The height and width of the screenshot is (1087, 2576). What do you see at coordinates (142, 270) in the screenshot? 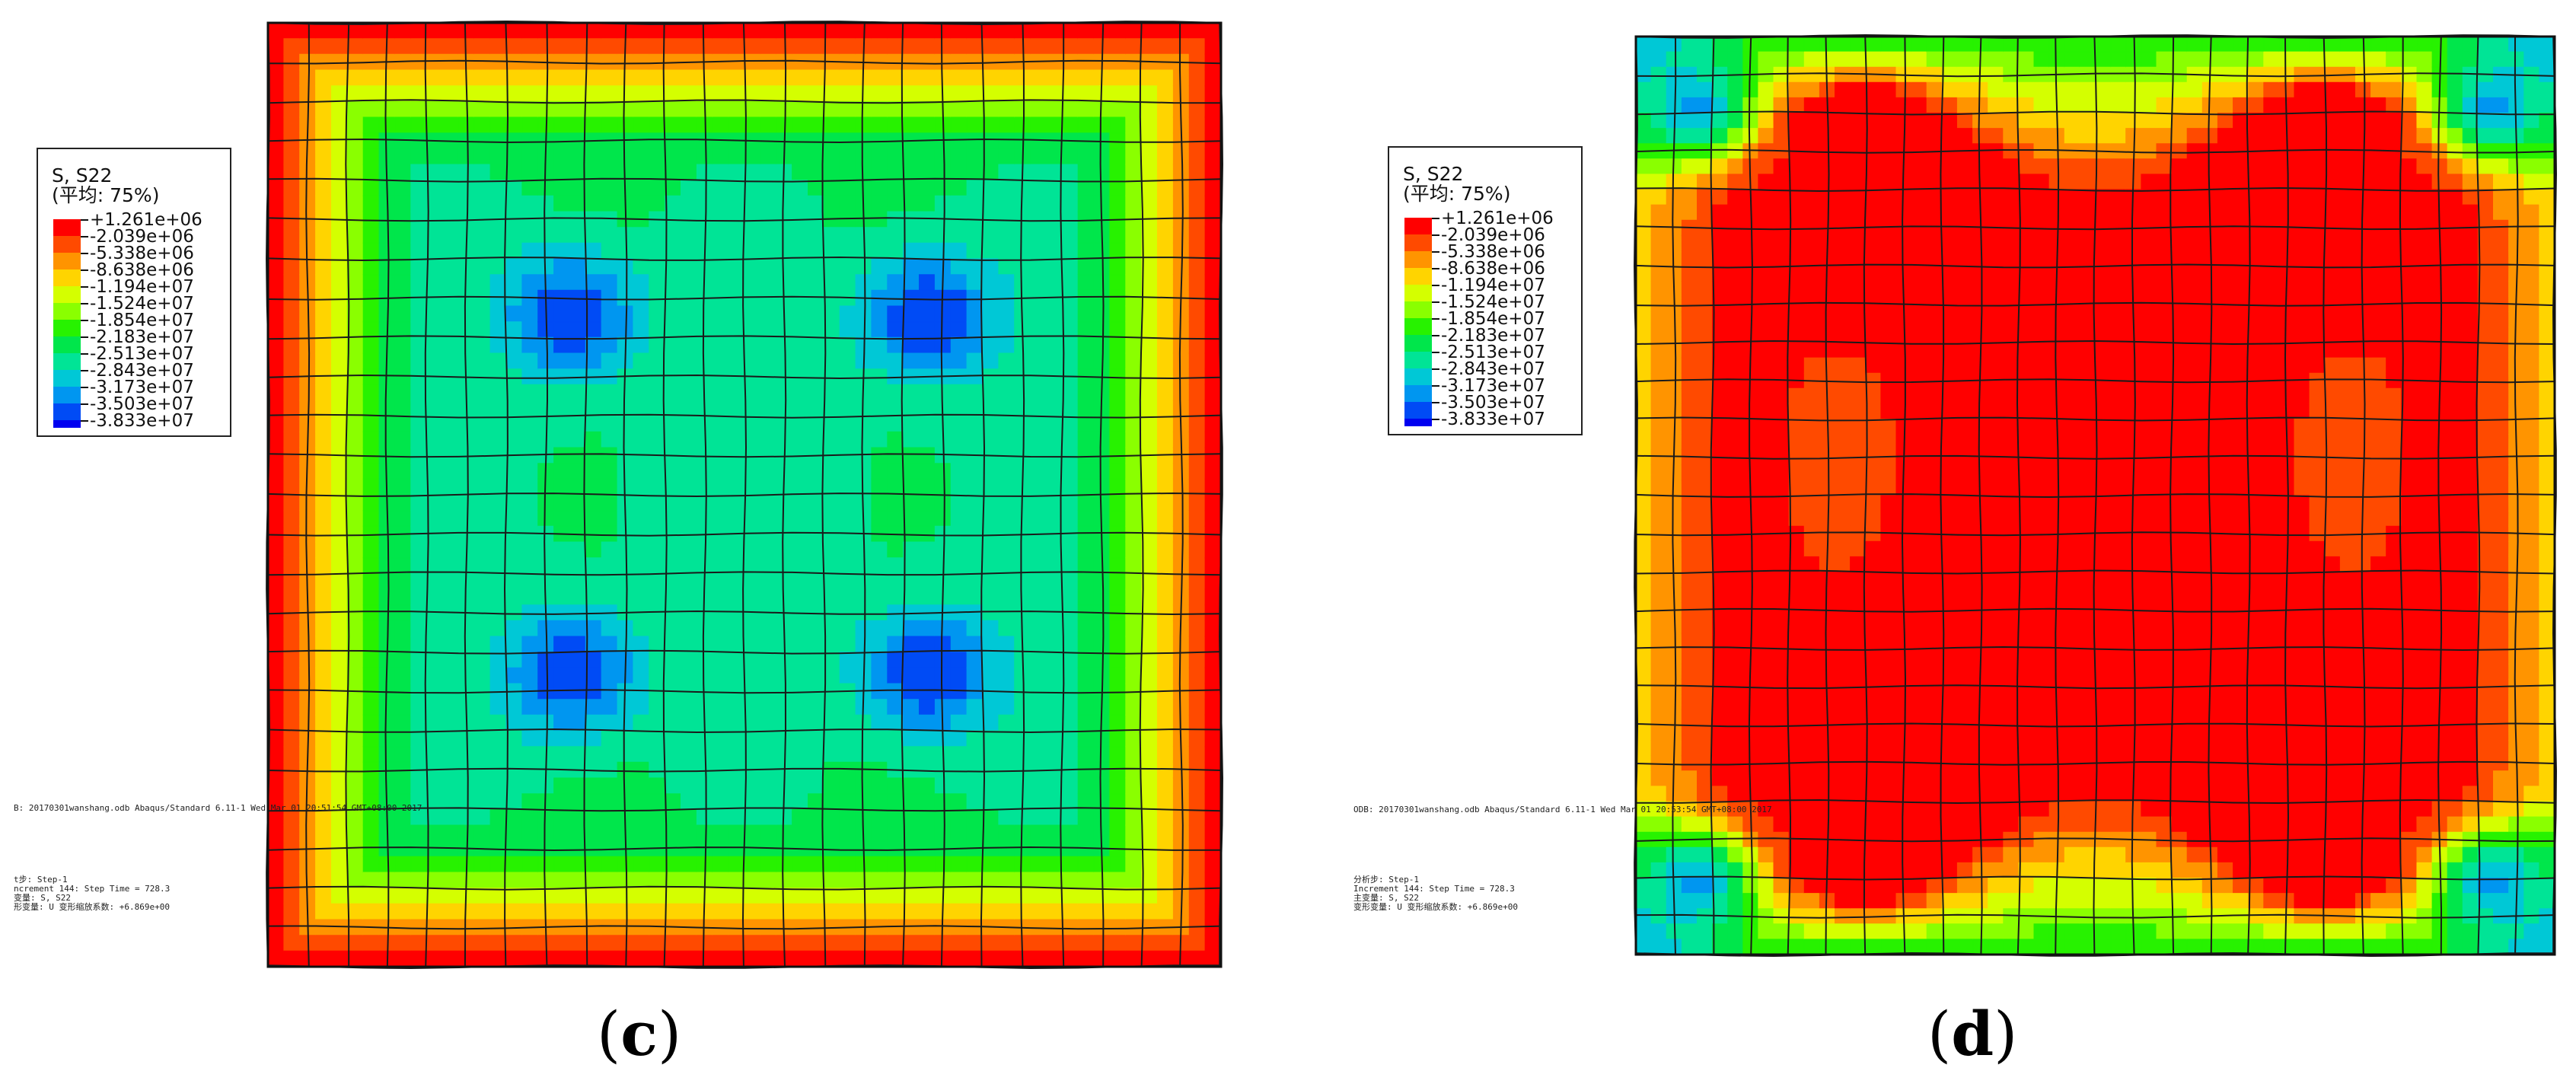
I see `legend-value: -8.638e+06` at bounding box center [142, 270].